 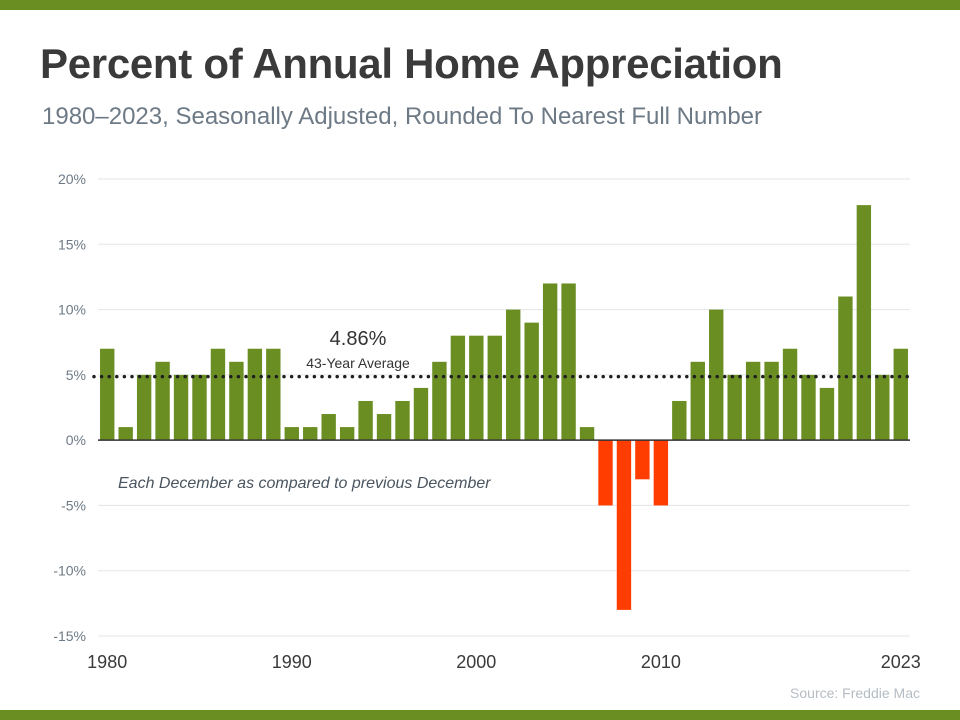 What do you see at coordinates (69, 407) in the screenshot?
I see `y-axis-ticks: -15% -10% -5% 0% 5% 10% 15% 20%` at bounding box center [69, 407].